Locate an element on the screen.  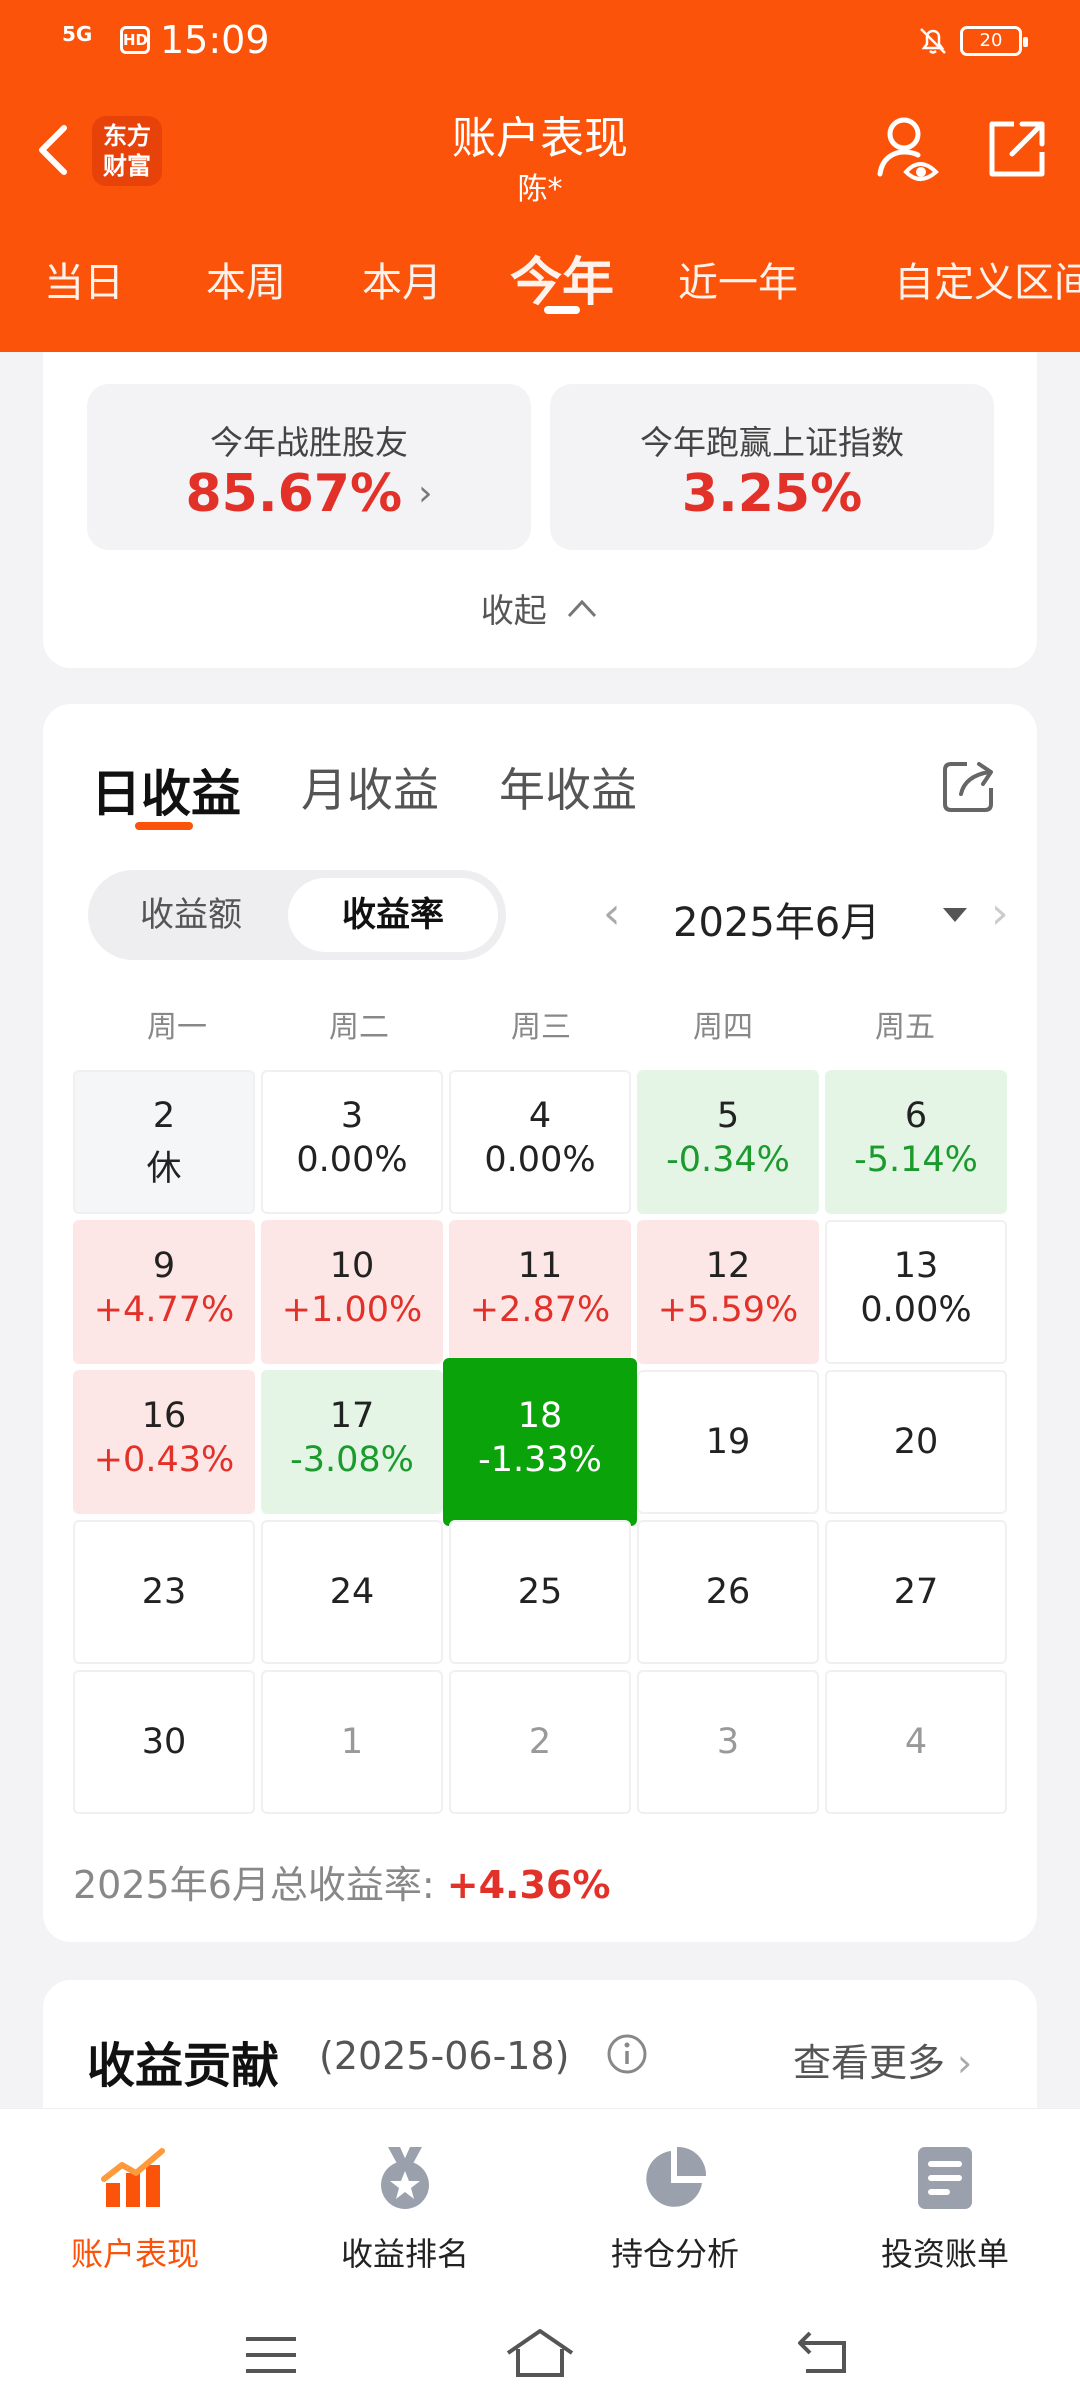
calendar-day: 27 is located at coordinates (916, 1592).